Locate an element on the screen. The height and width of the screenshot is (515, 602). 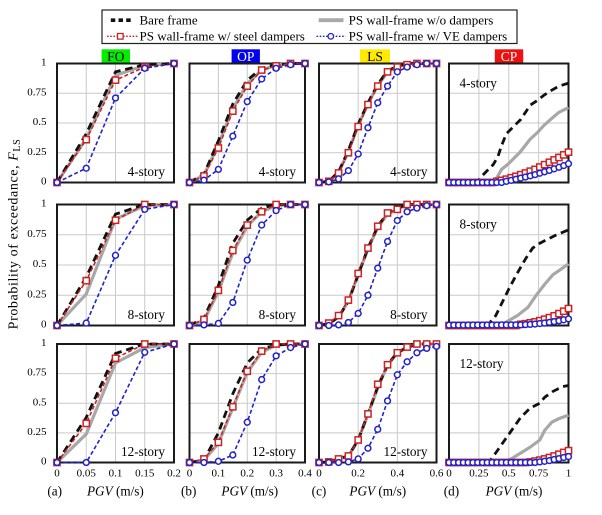
svg-text: FO is located at coordinates (116, 56).